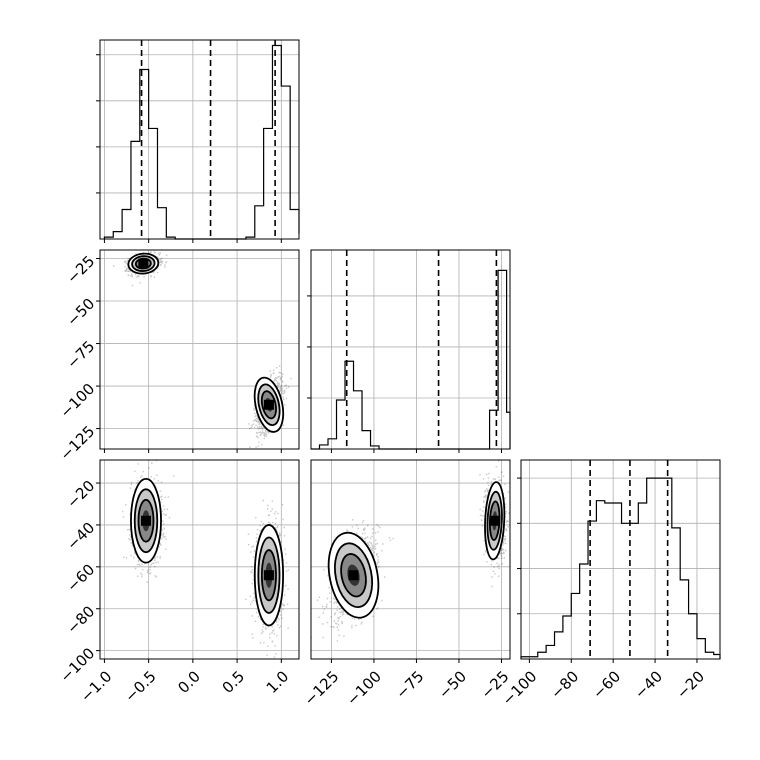 The image size is (760, 760). Describe the element at coordinates (606, 684) in the screenshot. I see `x-tick-label: −60` at that location.